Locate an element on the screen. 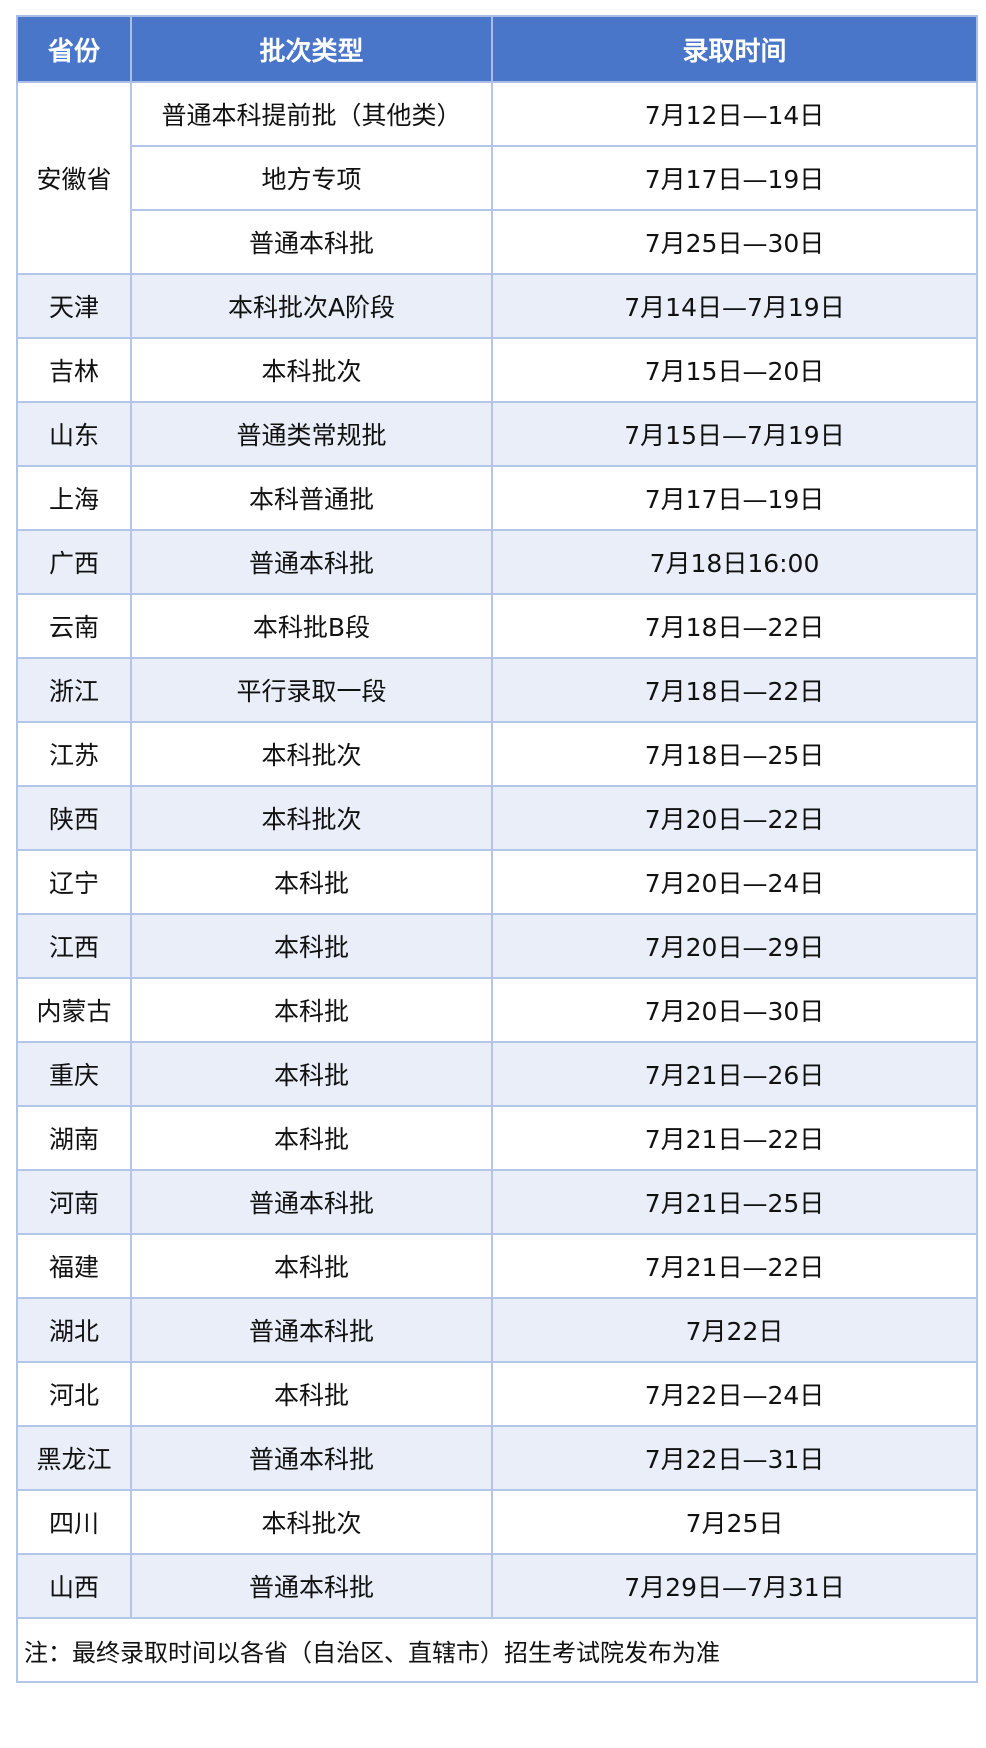  province-cell: 浙江 is located at coordinates (74, 690).